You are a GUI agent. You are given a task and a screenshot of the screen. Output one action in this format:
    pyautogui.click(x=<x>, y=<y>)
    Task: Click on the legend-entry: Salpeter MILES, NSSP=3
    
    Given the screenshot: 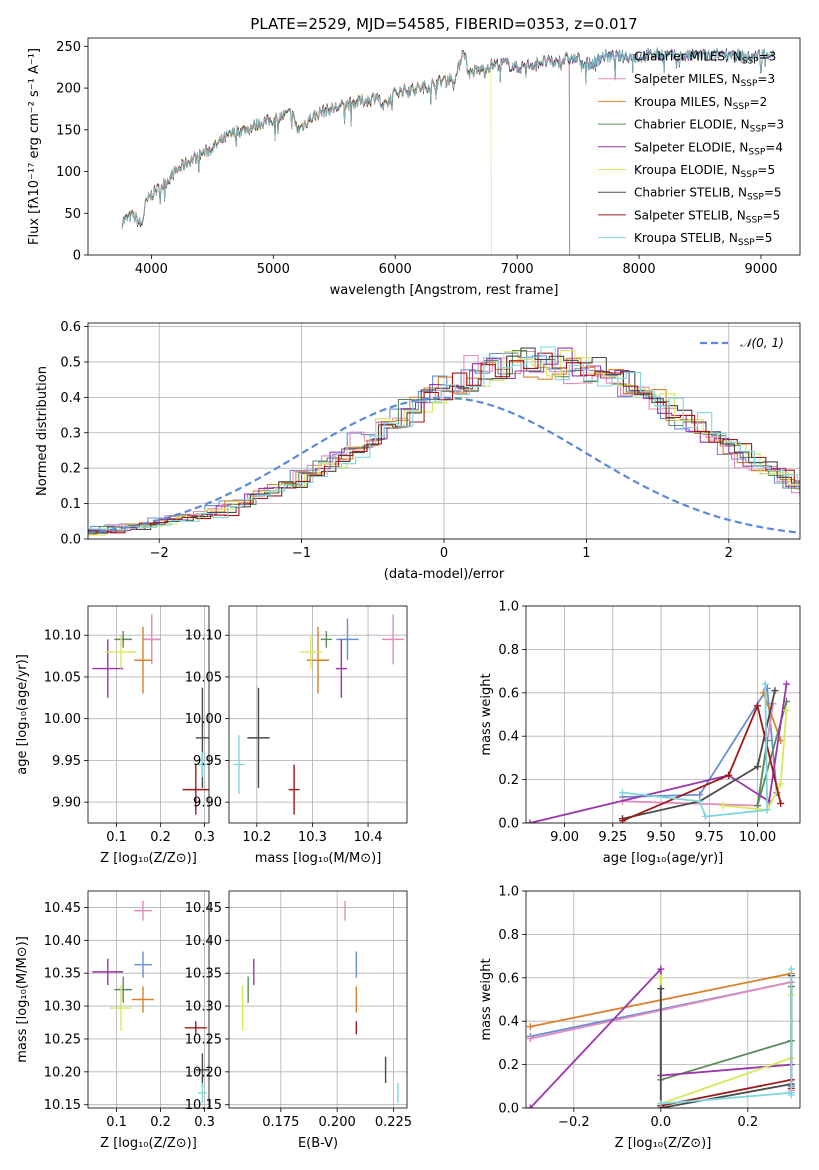 What is the action you would take?
    pyautogui.click(x=704, y=80)
    